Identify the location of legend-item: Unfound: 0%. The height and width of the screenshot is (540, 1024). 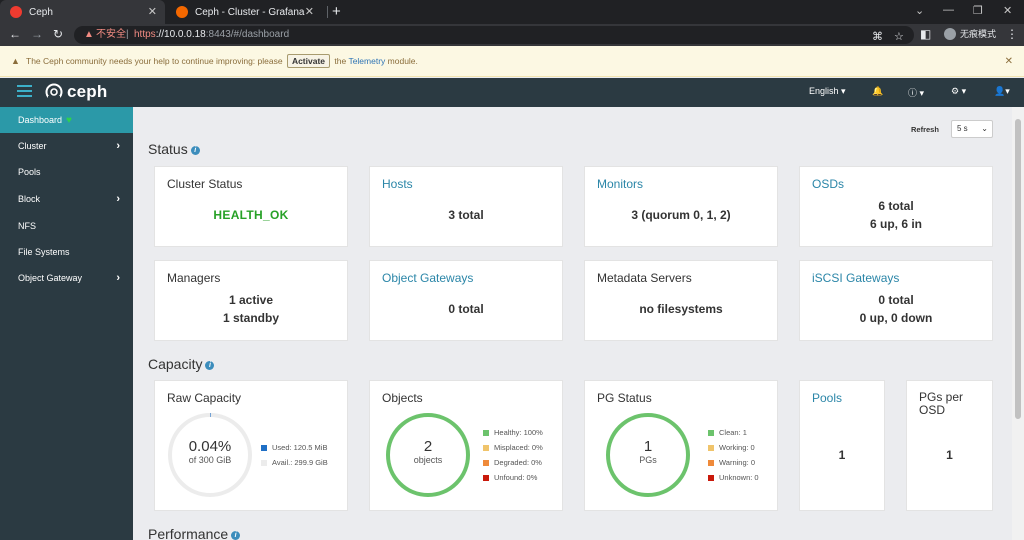
(513, 477).